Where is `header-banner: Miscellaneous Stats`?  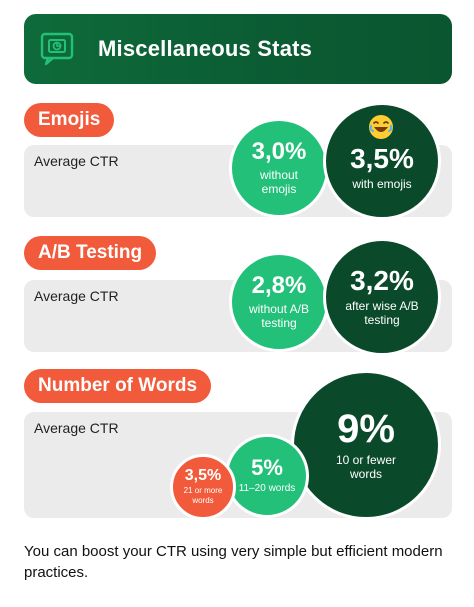
header-banner: Miscellaneous Stats is located at coordinates (238, 49).